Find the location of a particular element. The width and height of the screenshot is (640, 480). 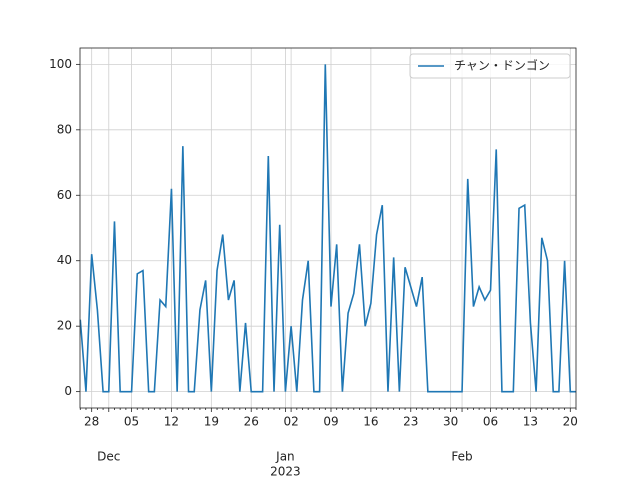

year-label: 2023 is located at coordinates (285, 472).